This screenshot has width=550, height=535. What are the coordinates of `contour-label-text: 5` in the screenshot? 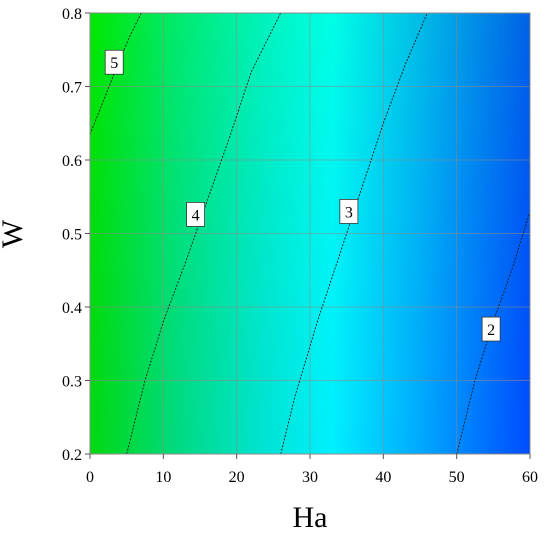 It's located at (114, 63).